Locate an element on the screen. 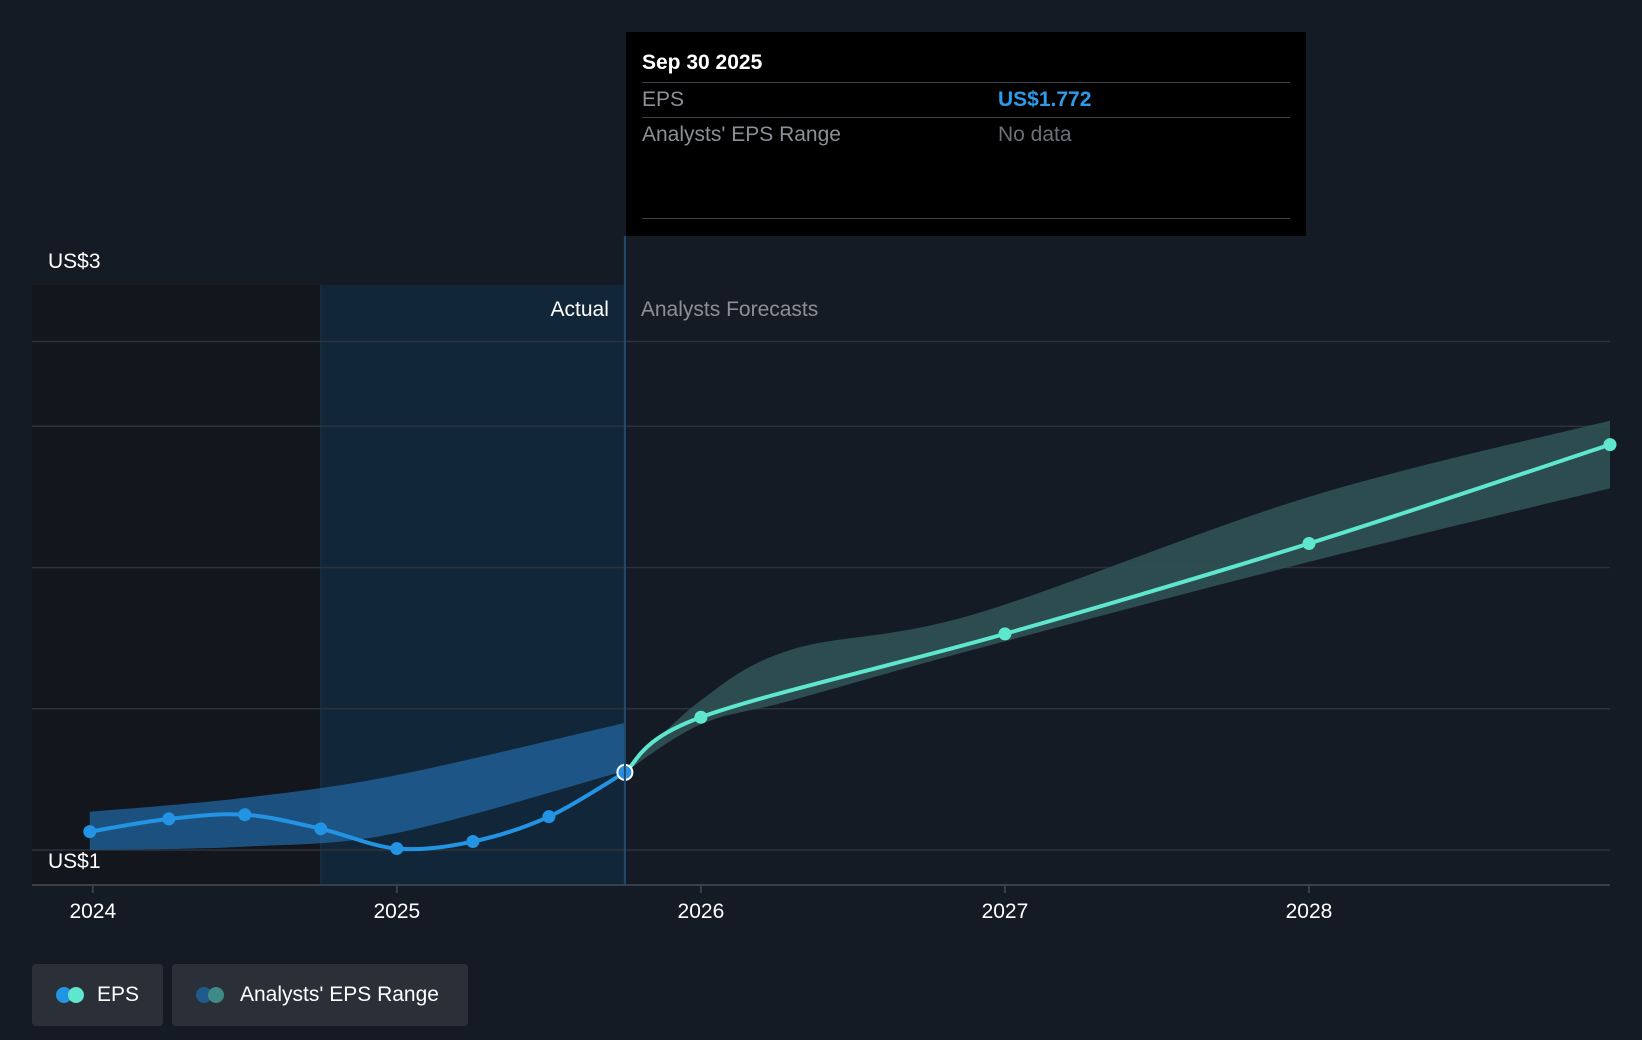 Image resolution: width=1642 pixels, height=1040 pixels. tooltip-range-row: Analysts' EPS Range No data is located at coordinates (966, 134).